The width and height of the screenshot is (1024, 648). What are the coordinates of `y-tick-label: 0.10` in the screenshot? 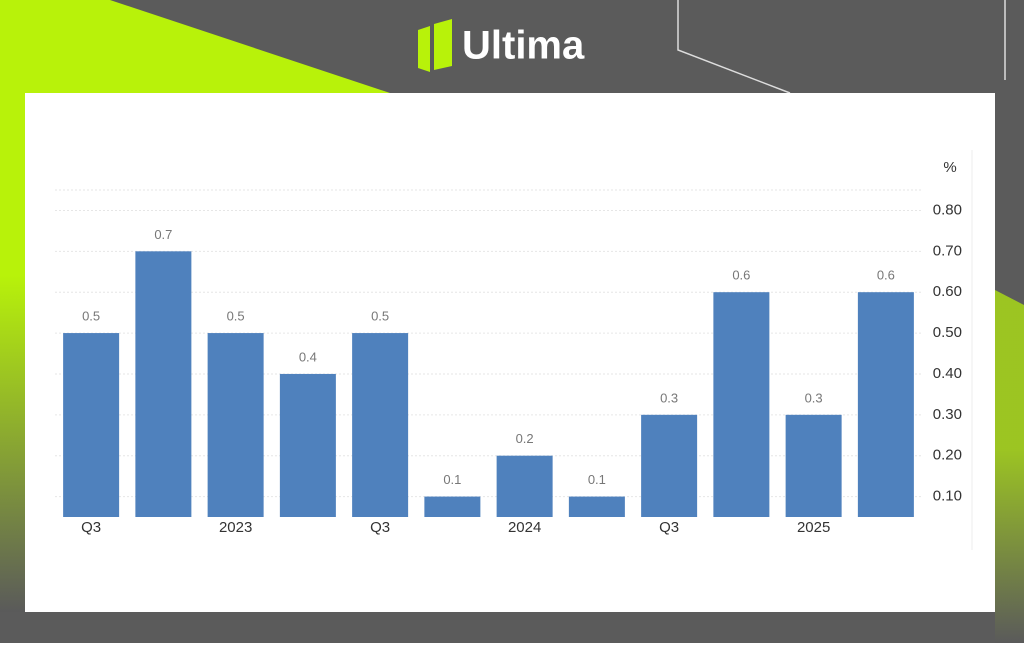 It's located at (947, 496).